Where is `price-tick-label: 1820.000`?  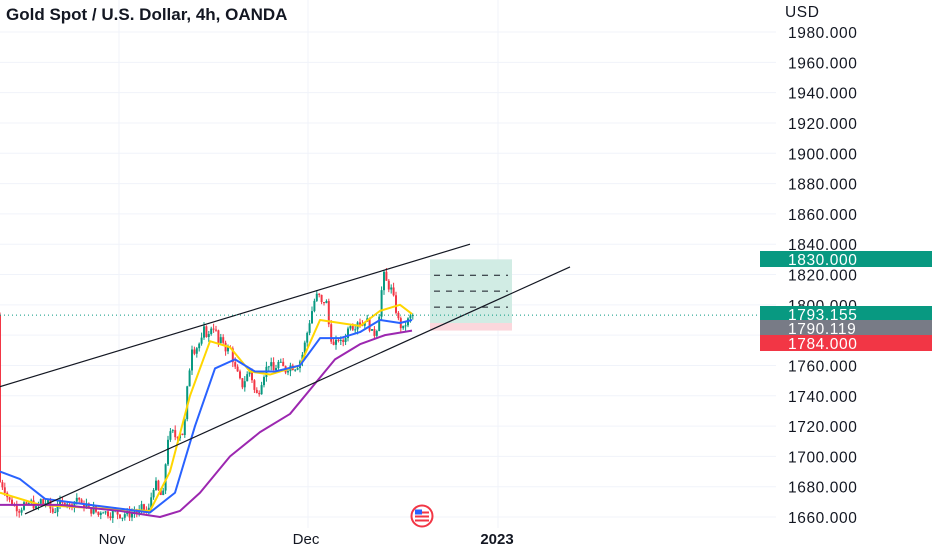
price-tick-label: 1820.000 is located at coordinates (822, 276).